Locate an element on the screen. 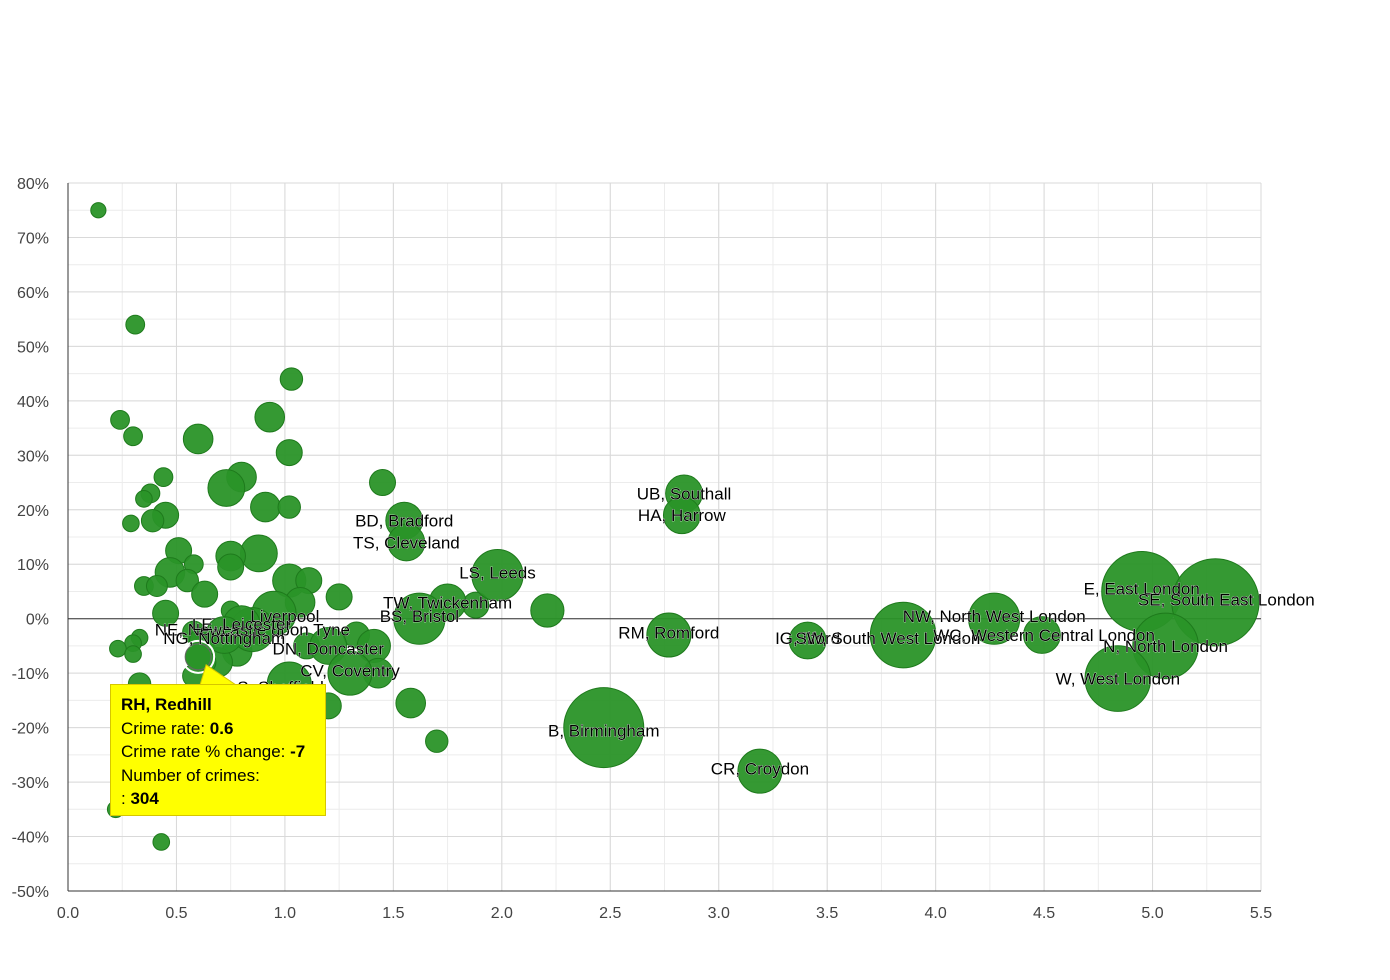 This screenshot has width=1390, height=980. x-tick-label: 5.5 is located at coordinates (1261, 913).